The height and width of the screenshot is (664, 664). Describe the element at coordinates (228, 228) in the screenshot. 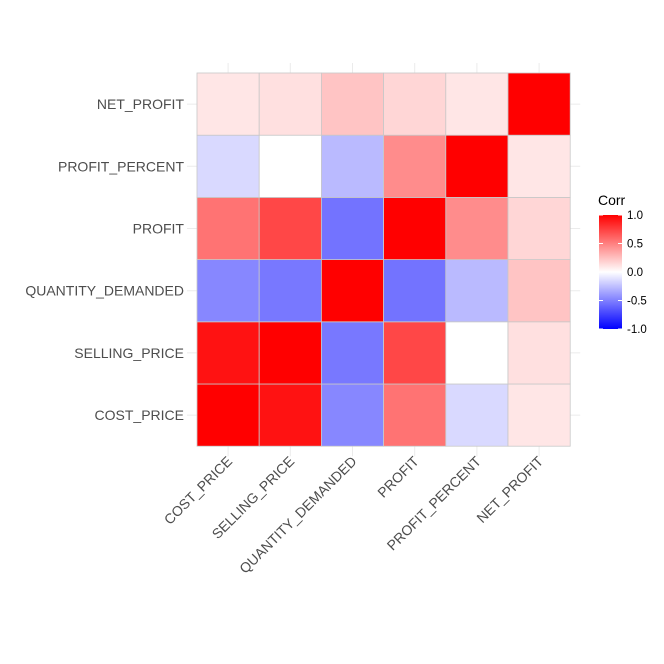

I see `heatmap-cell-profit-cost_price` at that location.